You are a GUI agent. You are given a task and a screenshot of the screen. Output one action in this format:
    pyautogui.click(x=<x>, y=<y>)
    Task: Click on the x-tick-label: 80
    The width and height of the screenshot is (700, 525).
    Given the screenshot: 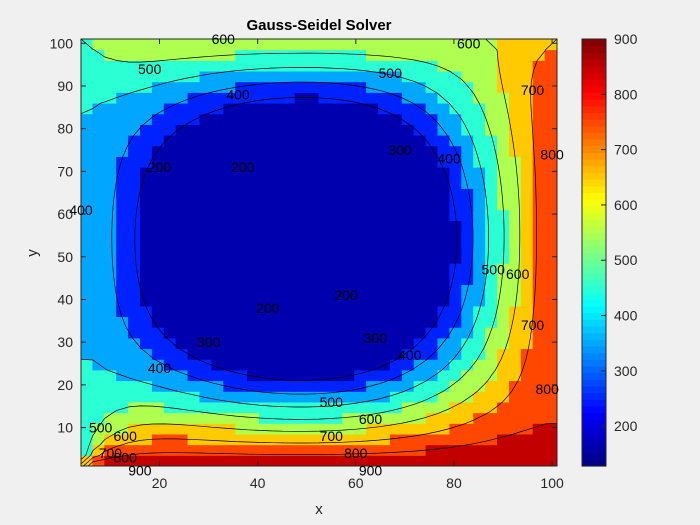 What is the action you would take?
    pyautogui.click(x=454, y=483)
    